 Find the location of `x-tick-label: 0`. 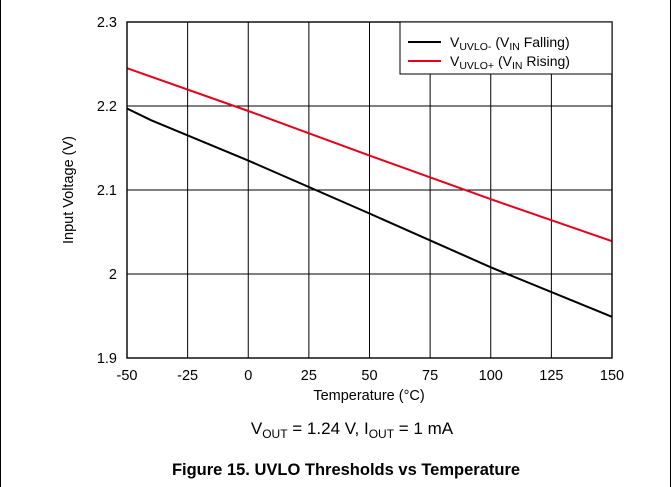

x-tick-label: 0 is located at coordinates (248, 376).